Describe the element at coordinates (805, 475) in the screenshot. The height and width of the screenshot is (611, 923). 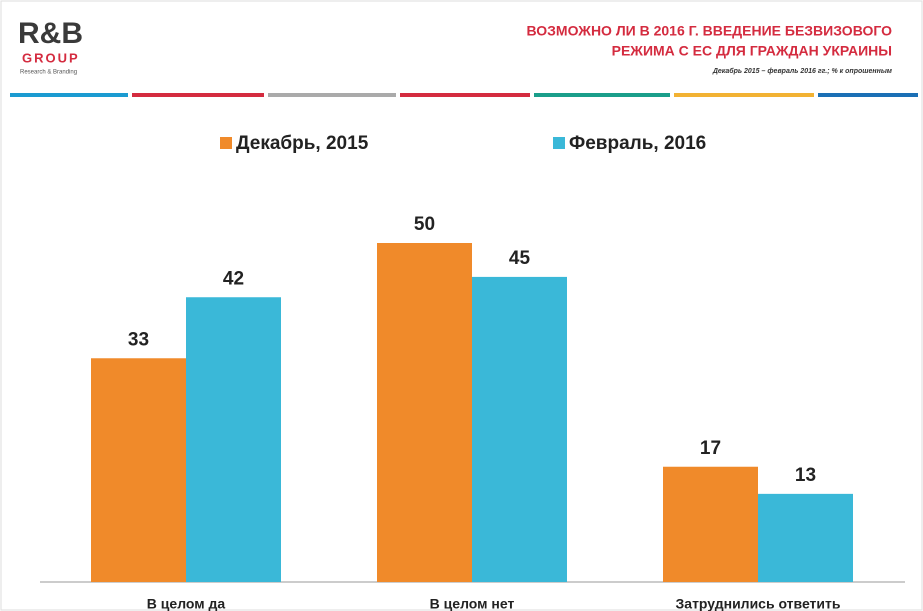
I see `data-label: 13` at that location.